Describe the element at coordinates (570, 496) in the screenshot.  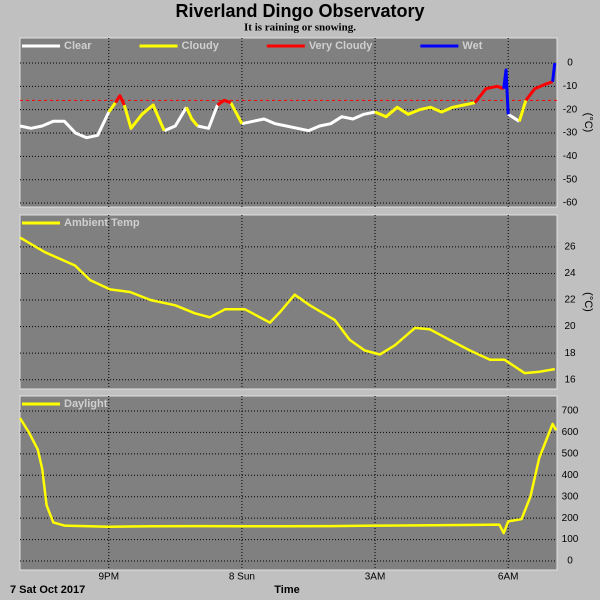
I see `y-tick-label: 300` at that location.